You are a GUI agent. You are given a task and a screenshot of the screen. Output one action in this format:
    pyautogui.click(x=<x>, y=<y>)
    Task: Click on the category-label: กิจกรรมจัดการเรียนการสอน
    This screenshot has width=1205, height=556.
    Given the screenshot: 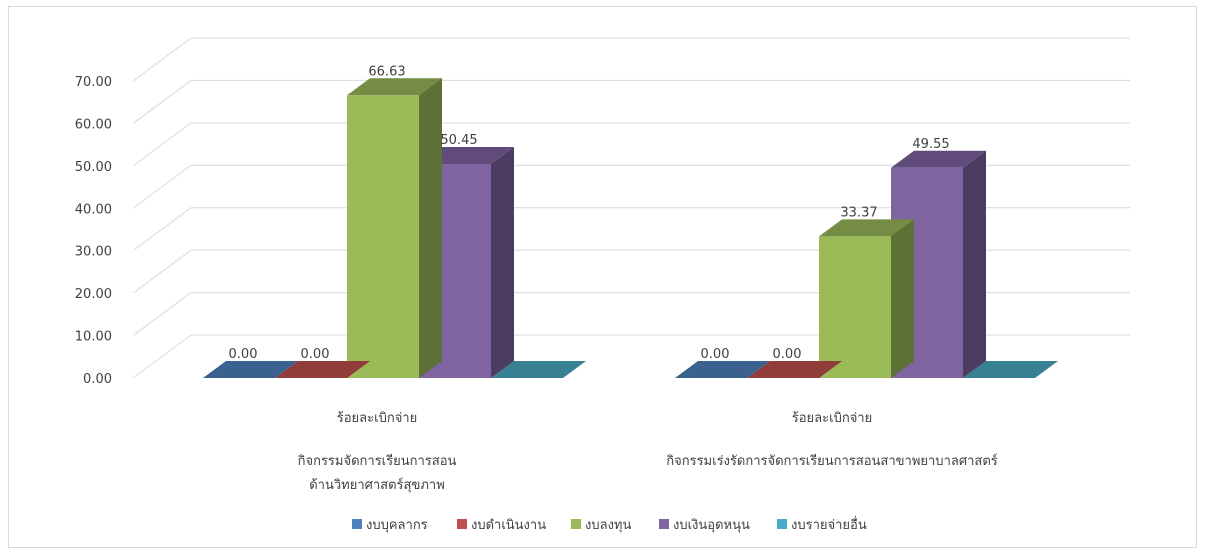 What is the action you would take?
    pyautogui.click(x=376, y=461)
    